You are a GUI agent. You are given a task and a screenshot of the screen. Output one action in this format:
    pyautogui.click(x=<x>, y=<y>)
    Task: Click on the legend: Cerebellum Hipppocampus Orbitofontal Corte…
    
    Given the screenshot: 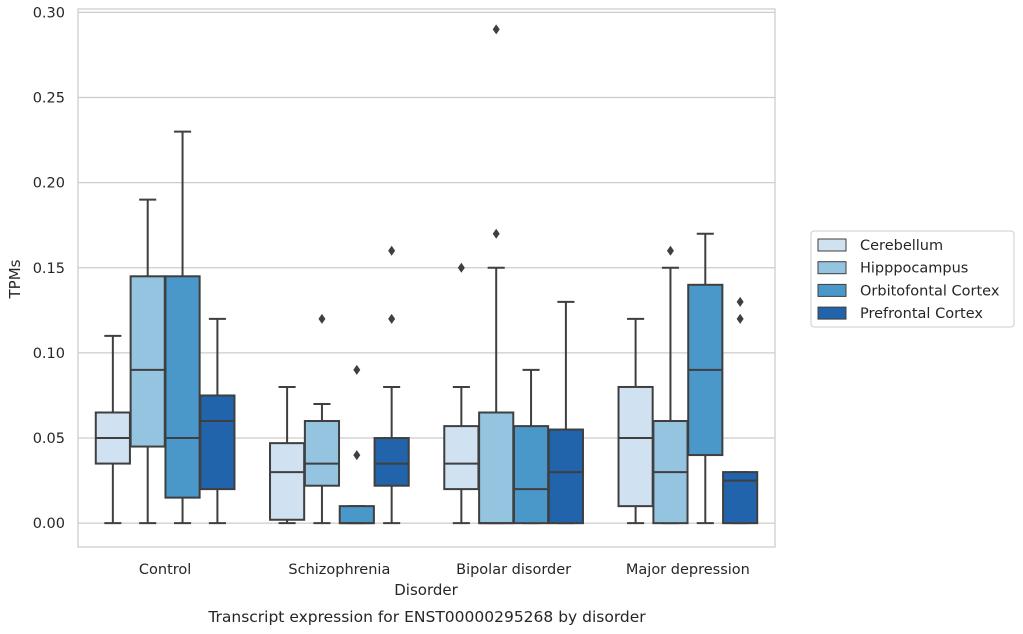 What is the action you would take?
    pyautogui.click(x=912, y=279)
    